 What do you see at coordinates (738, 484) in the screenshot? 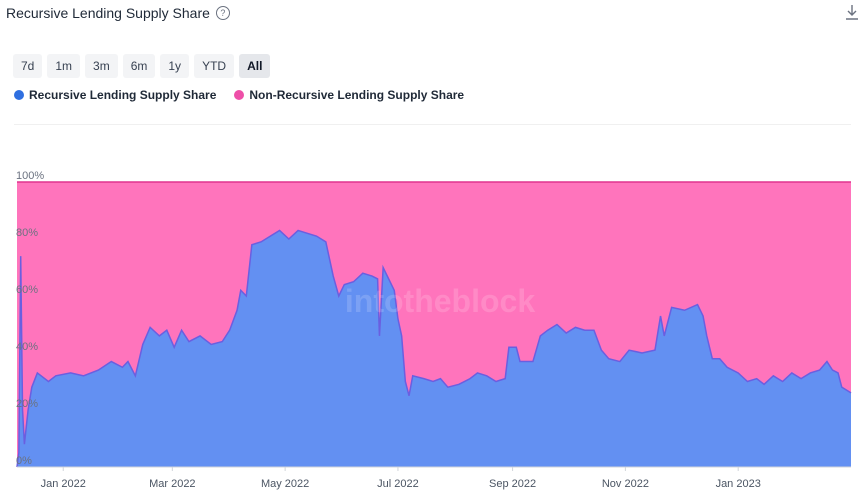
I see `x-tick-label: Jan 2023` at bounding box center [738, 484].